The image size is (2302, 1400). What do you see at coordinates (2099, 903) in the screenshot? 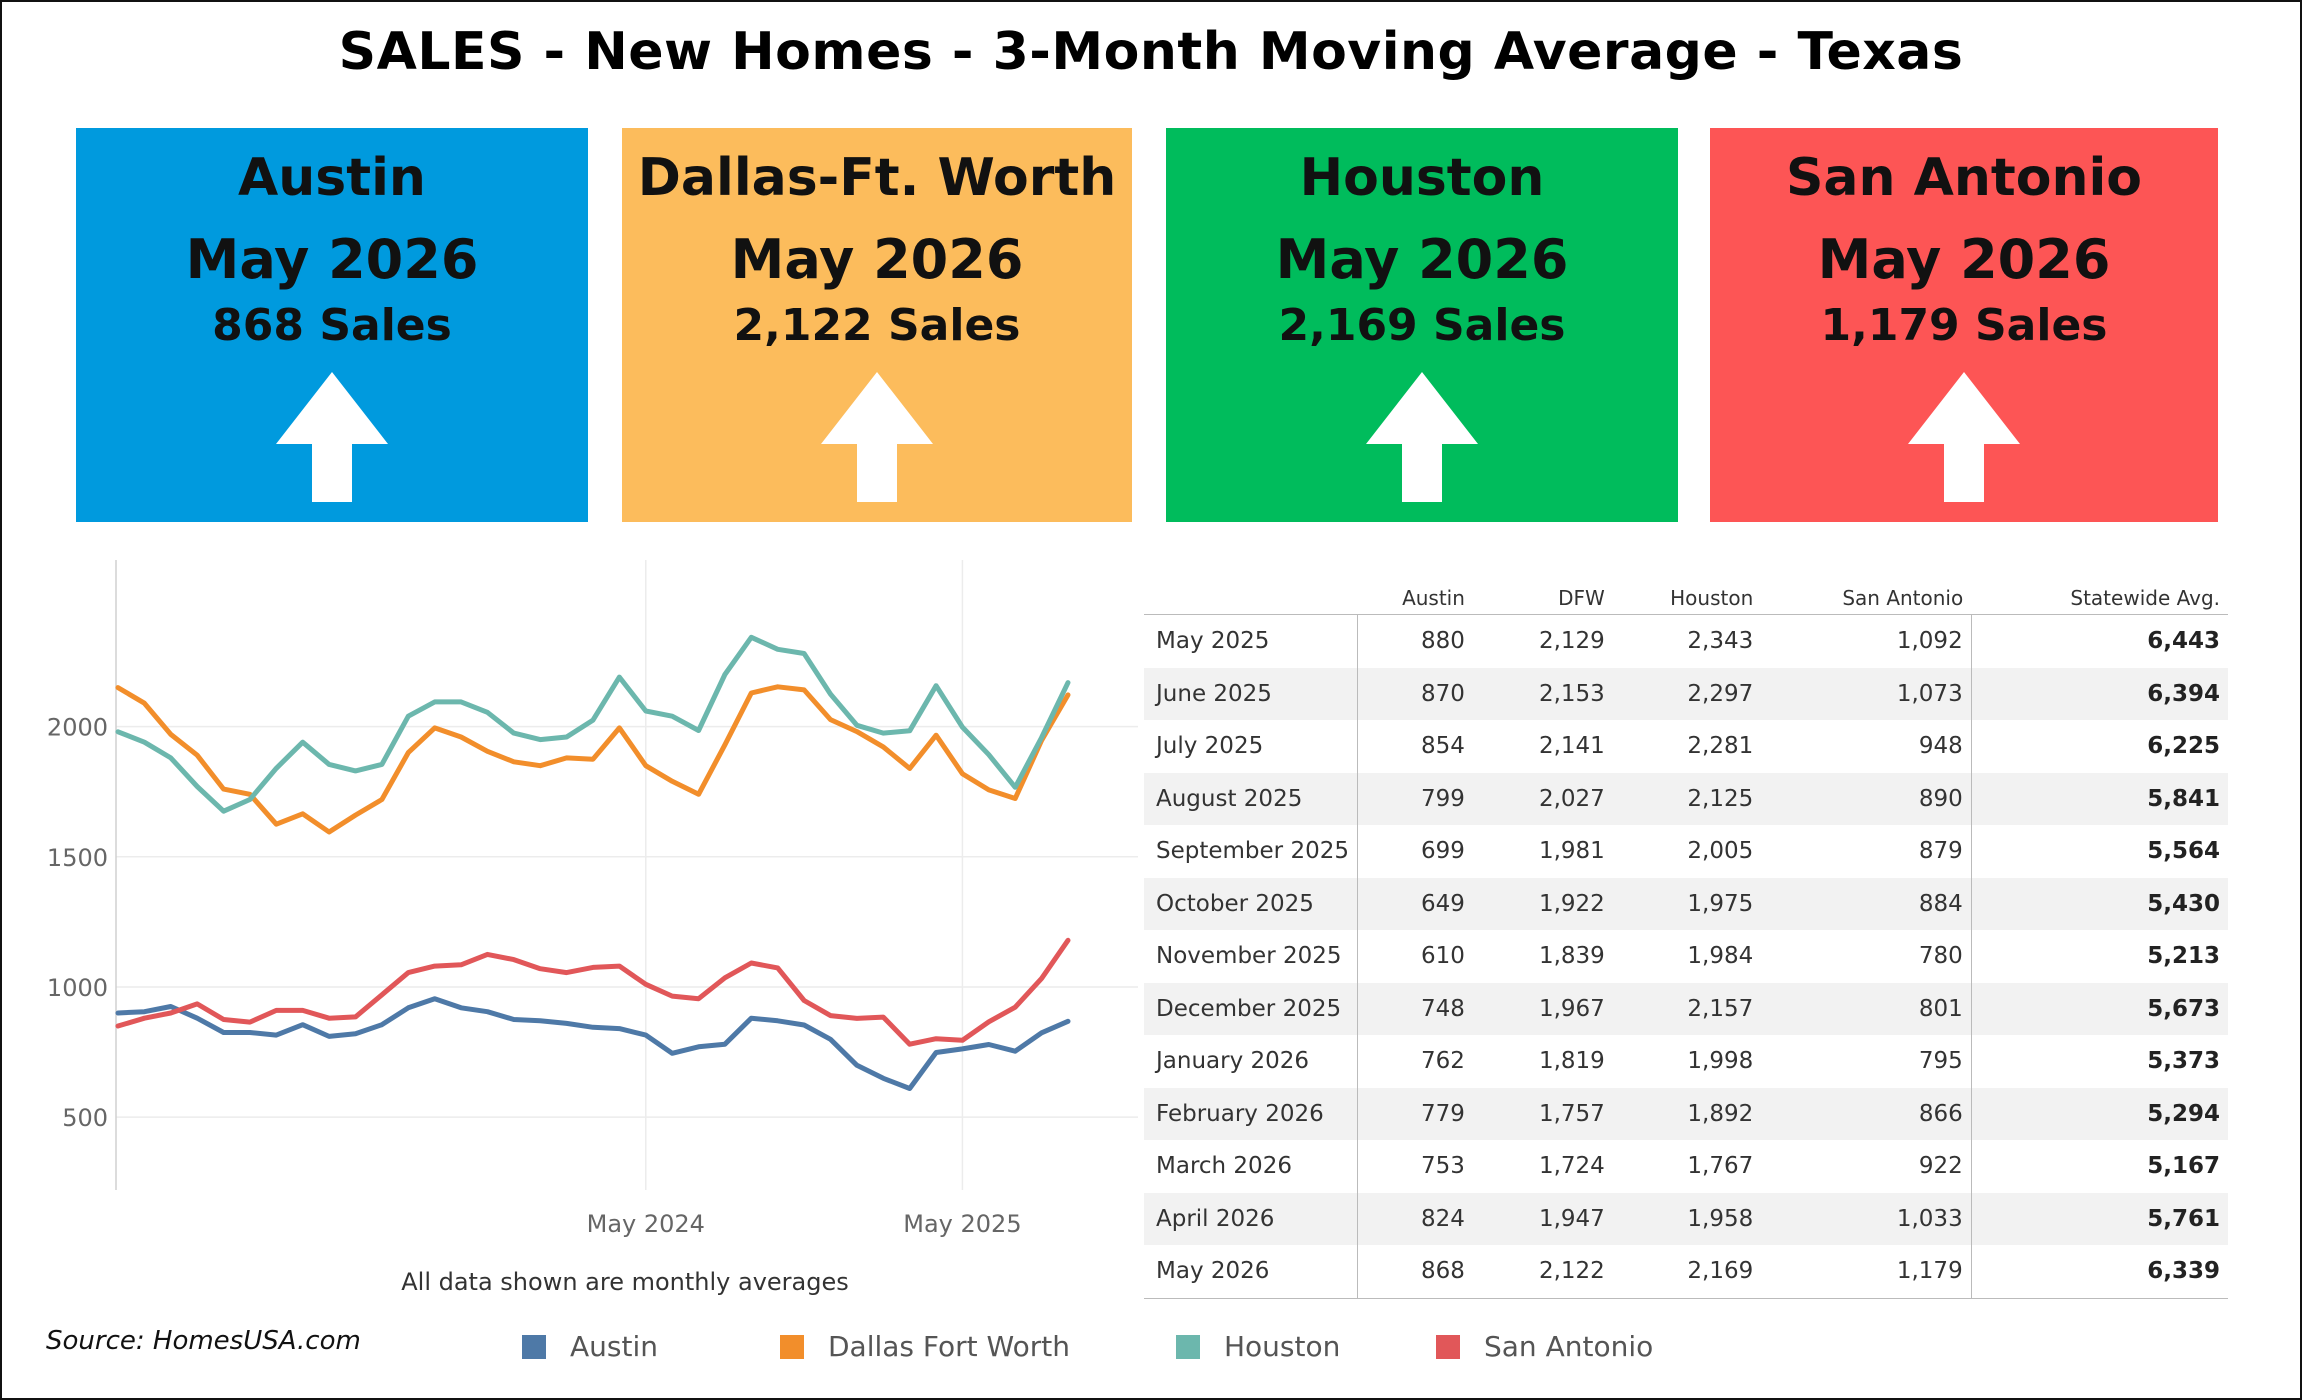
I see `cell-statewide-avg: 5,430` at bounding box center [2099, 903].